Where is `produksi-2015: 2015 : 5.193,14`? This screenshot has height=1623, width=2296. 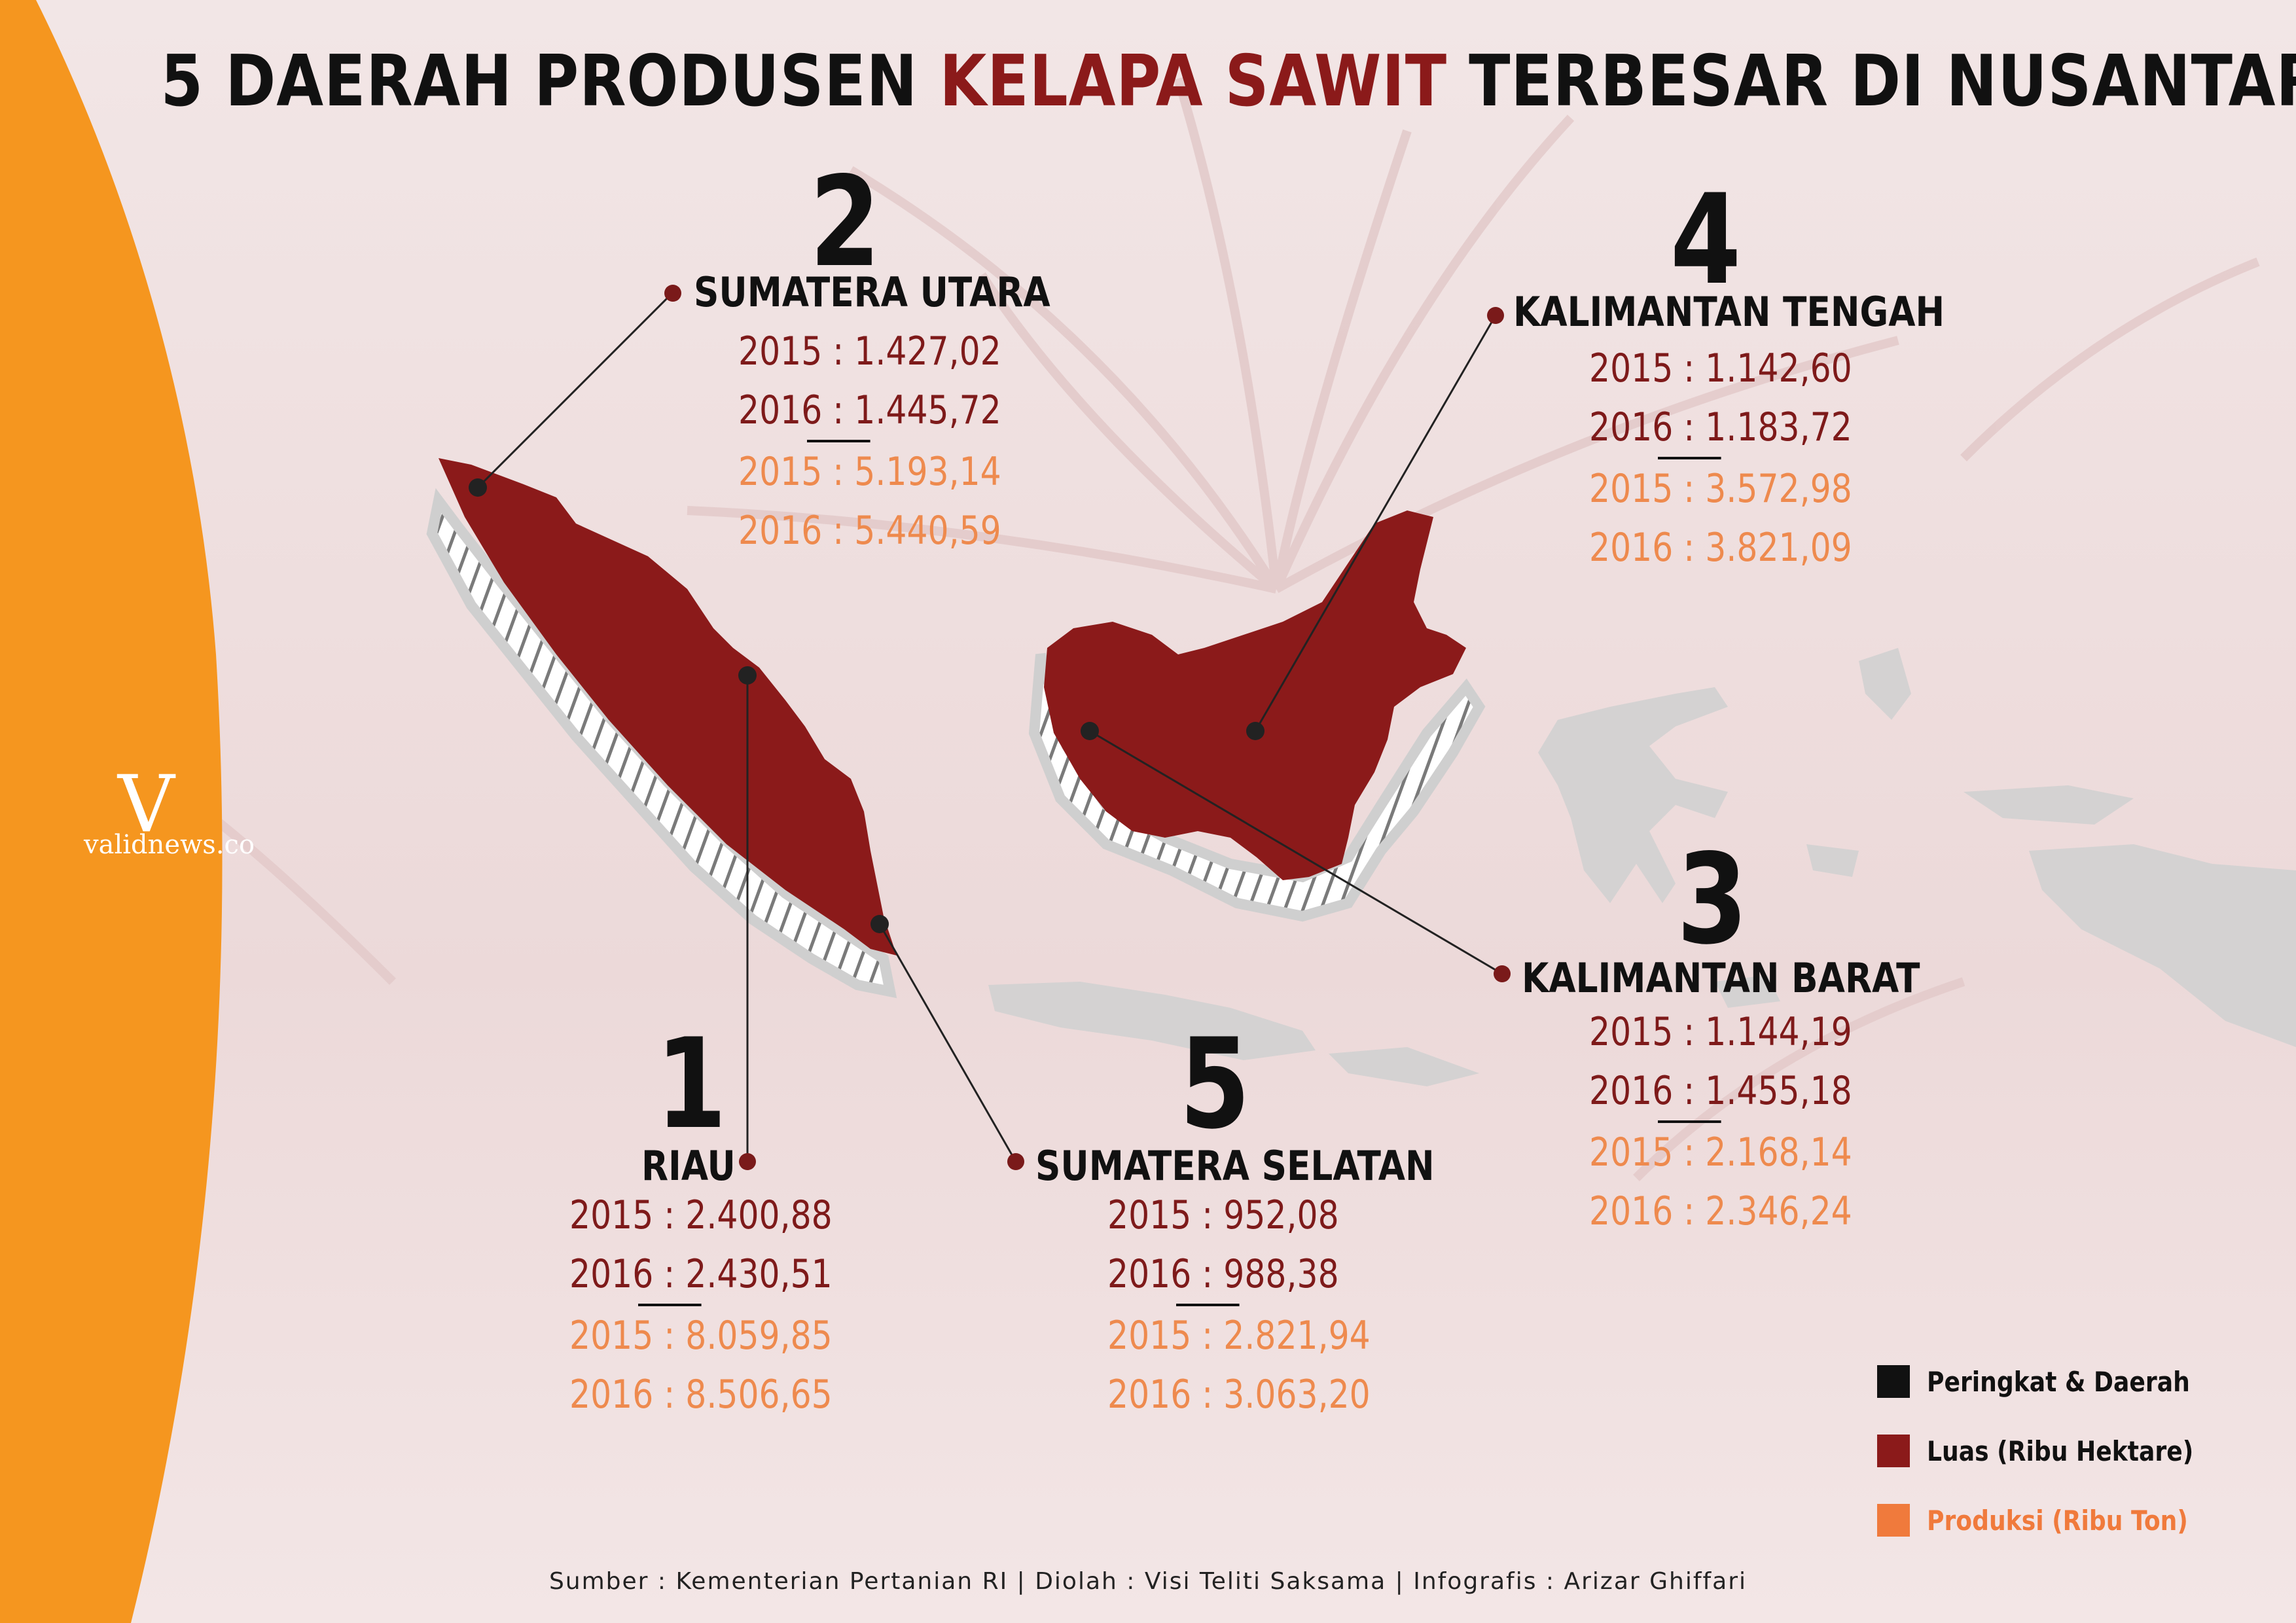
produksi-2015: 2015 : 5.193,14 is located at coordinates (869, 472).